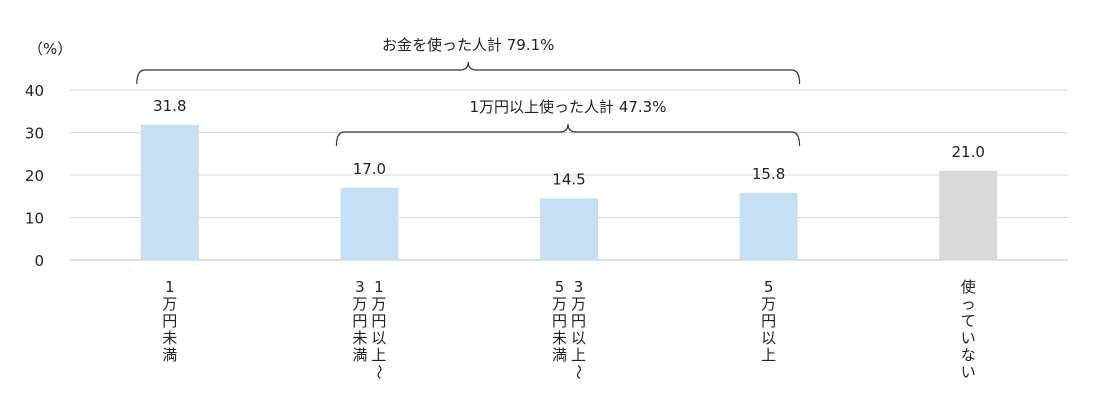  I want to click on y-tick-label: 40, so click(34, 91).